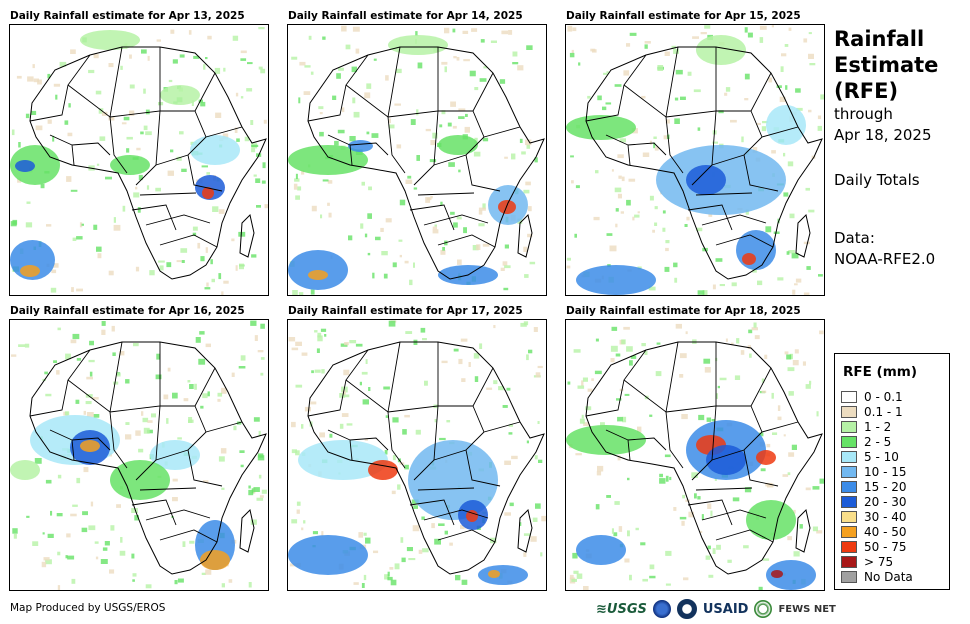 The image size is (970, 624). What do you see at coordinates (849, 486) in the screenshot?
I see `legend-swatch` at bounding box center [849, 486].